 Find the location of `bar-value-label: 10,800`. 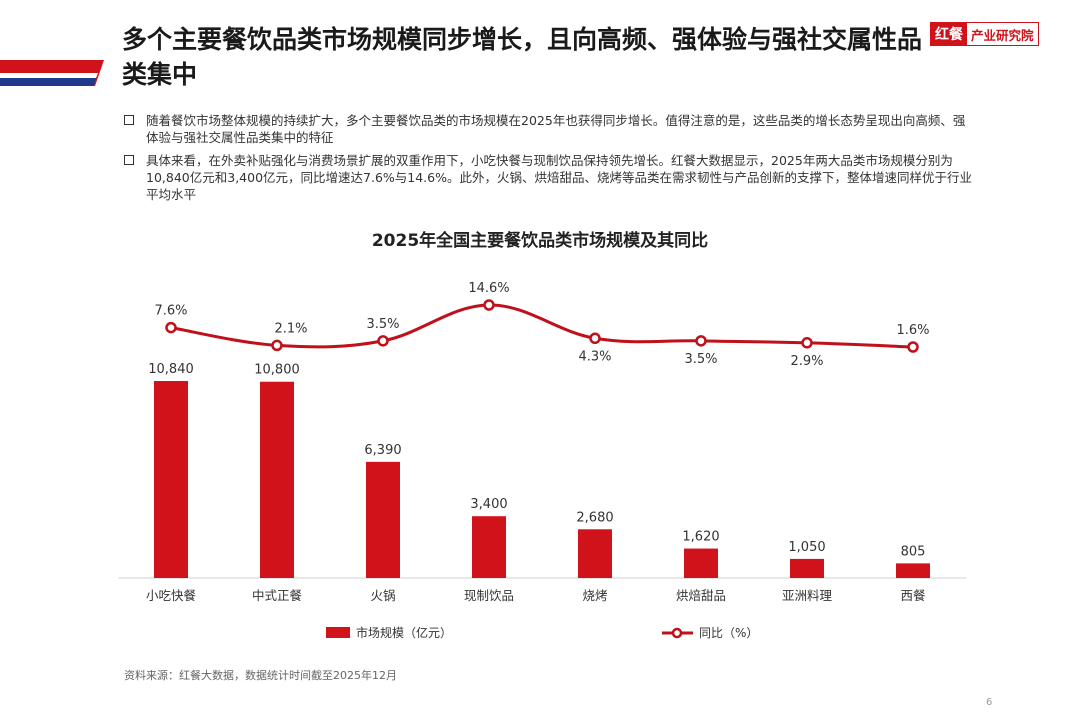

bar-value-label: 10,800 is located at coordinates (277, 370).